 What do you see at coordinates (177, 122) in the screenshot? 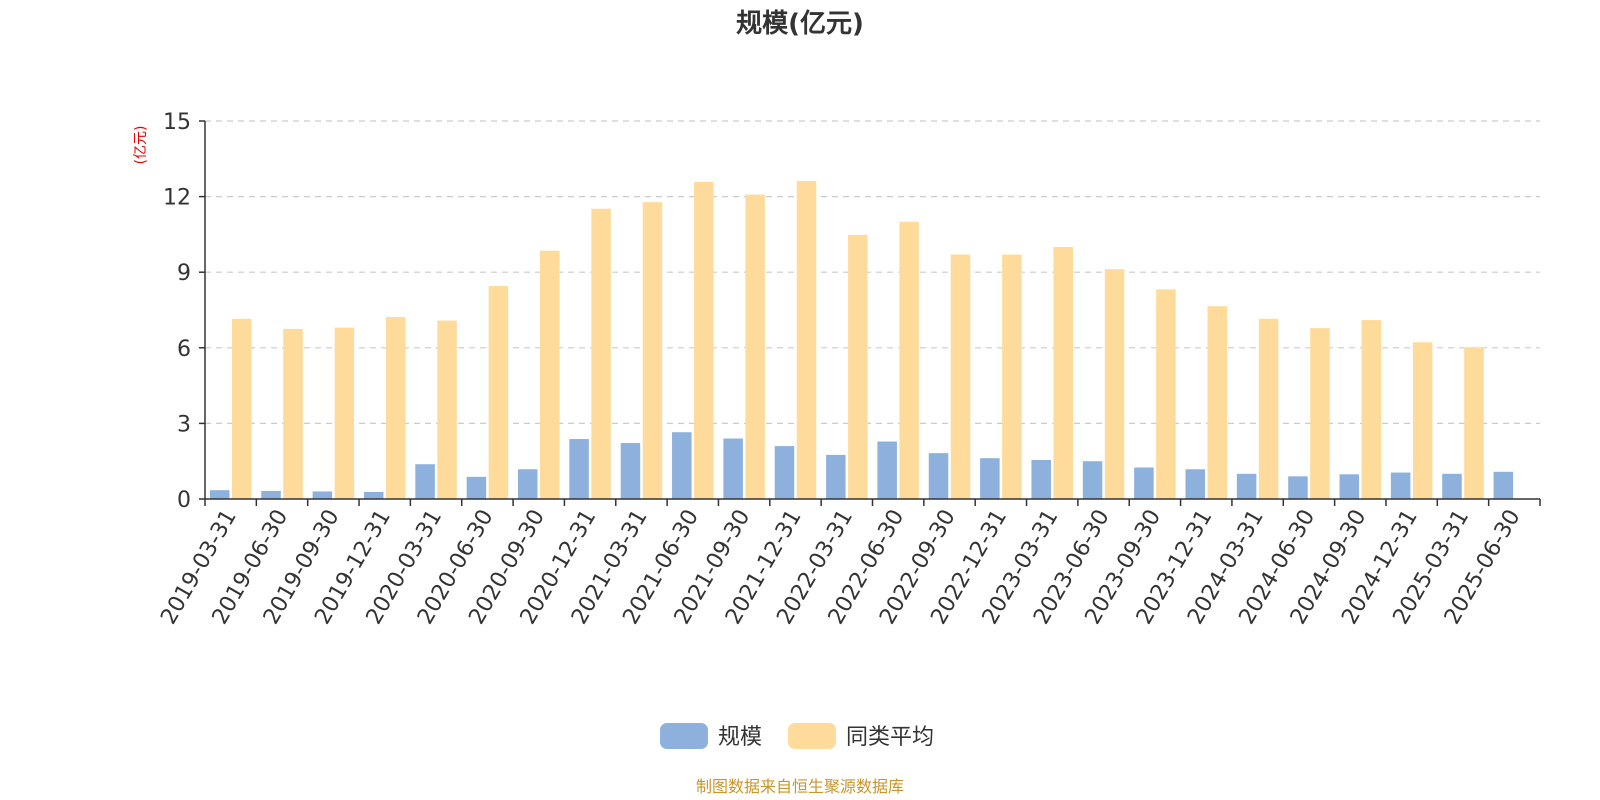
I see `y-tick-label: 15` at bounding box center [177, 122].